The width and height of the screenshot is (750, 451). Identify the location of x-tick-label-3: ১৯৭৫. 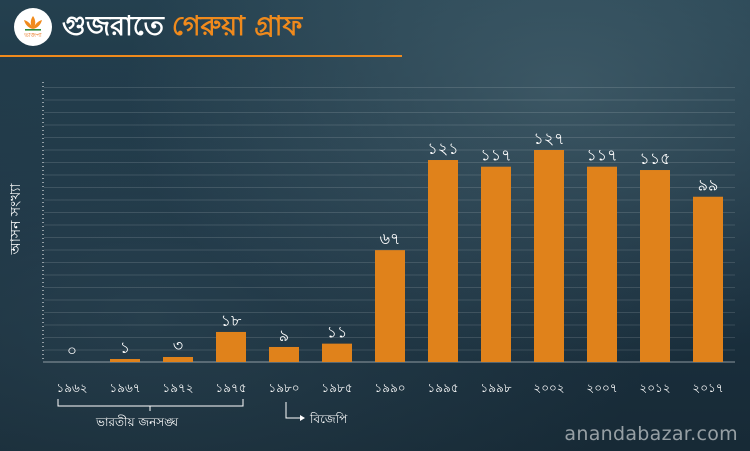
(230, 388).